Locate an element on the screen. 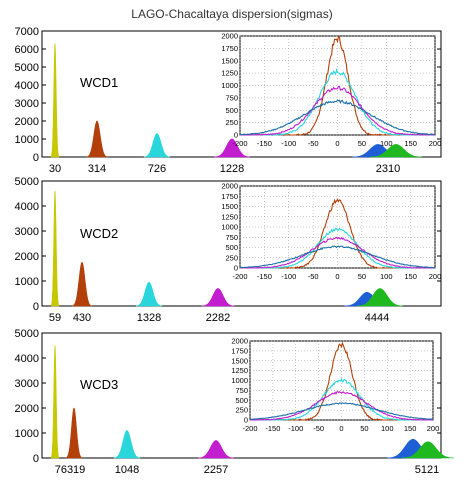  x-tick-label: 314 is located at coordinates (97, 169).